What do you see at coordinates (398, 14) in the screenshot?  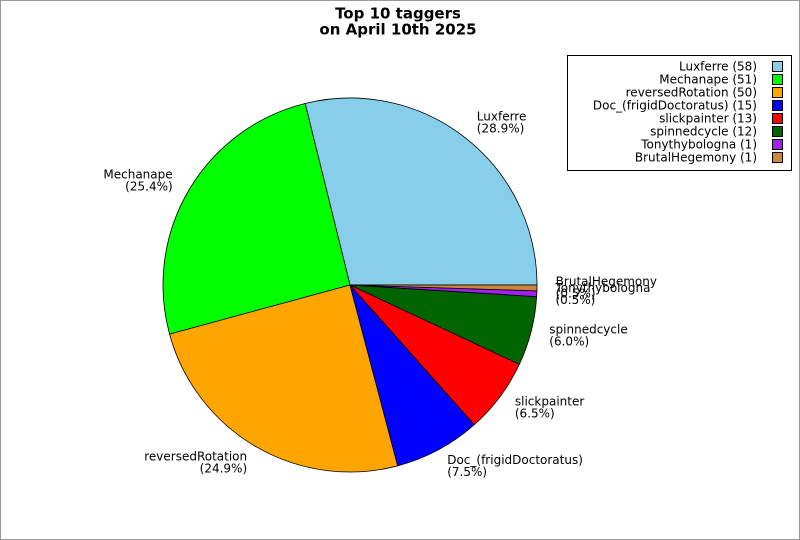 I see `chart-title: Top 10 taggers` at bounding box center [398, 14].